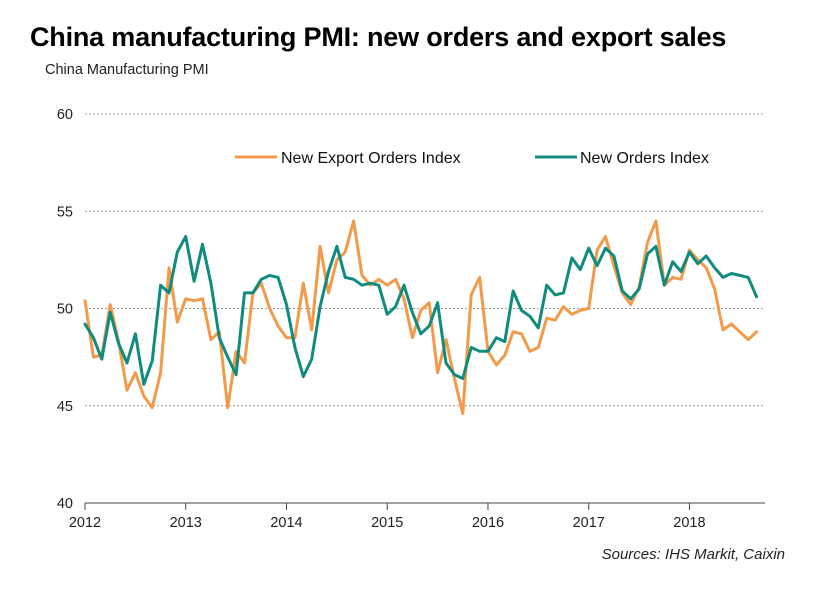 The image size is (833, 603). What do you see at coordinates (488, 523) in the screenshot?
I see `x-tick-label: 2016` at bounding box center [488, 523].